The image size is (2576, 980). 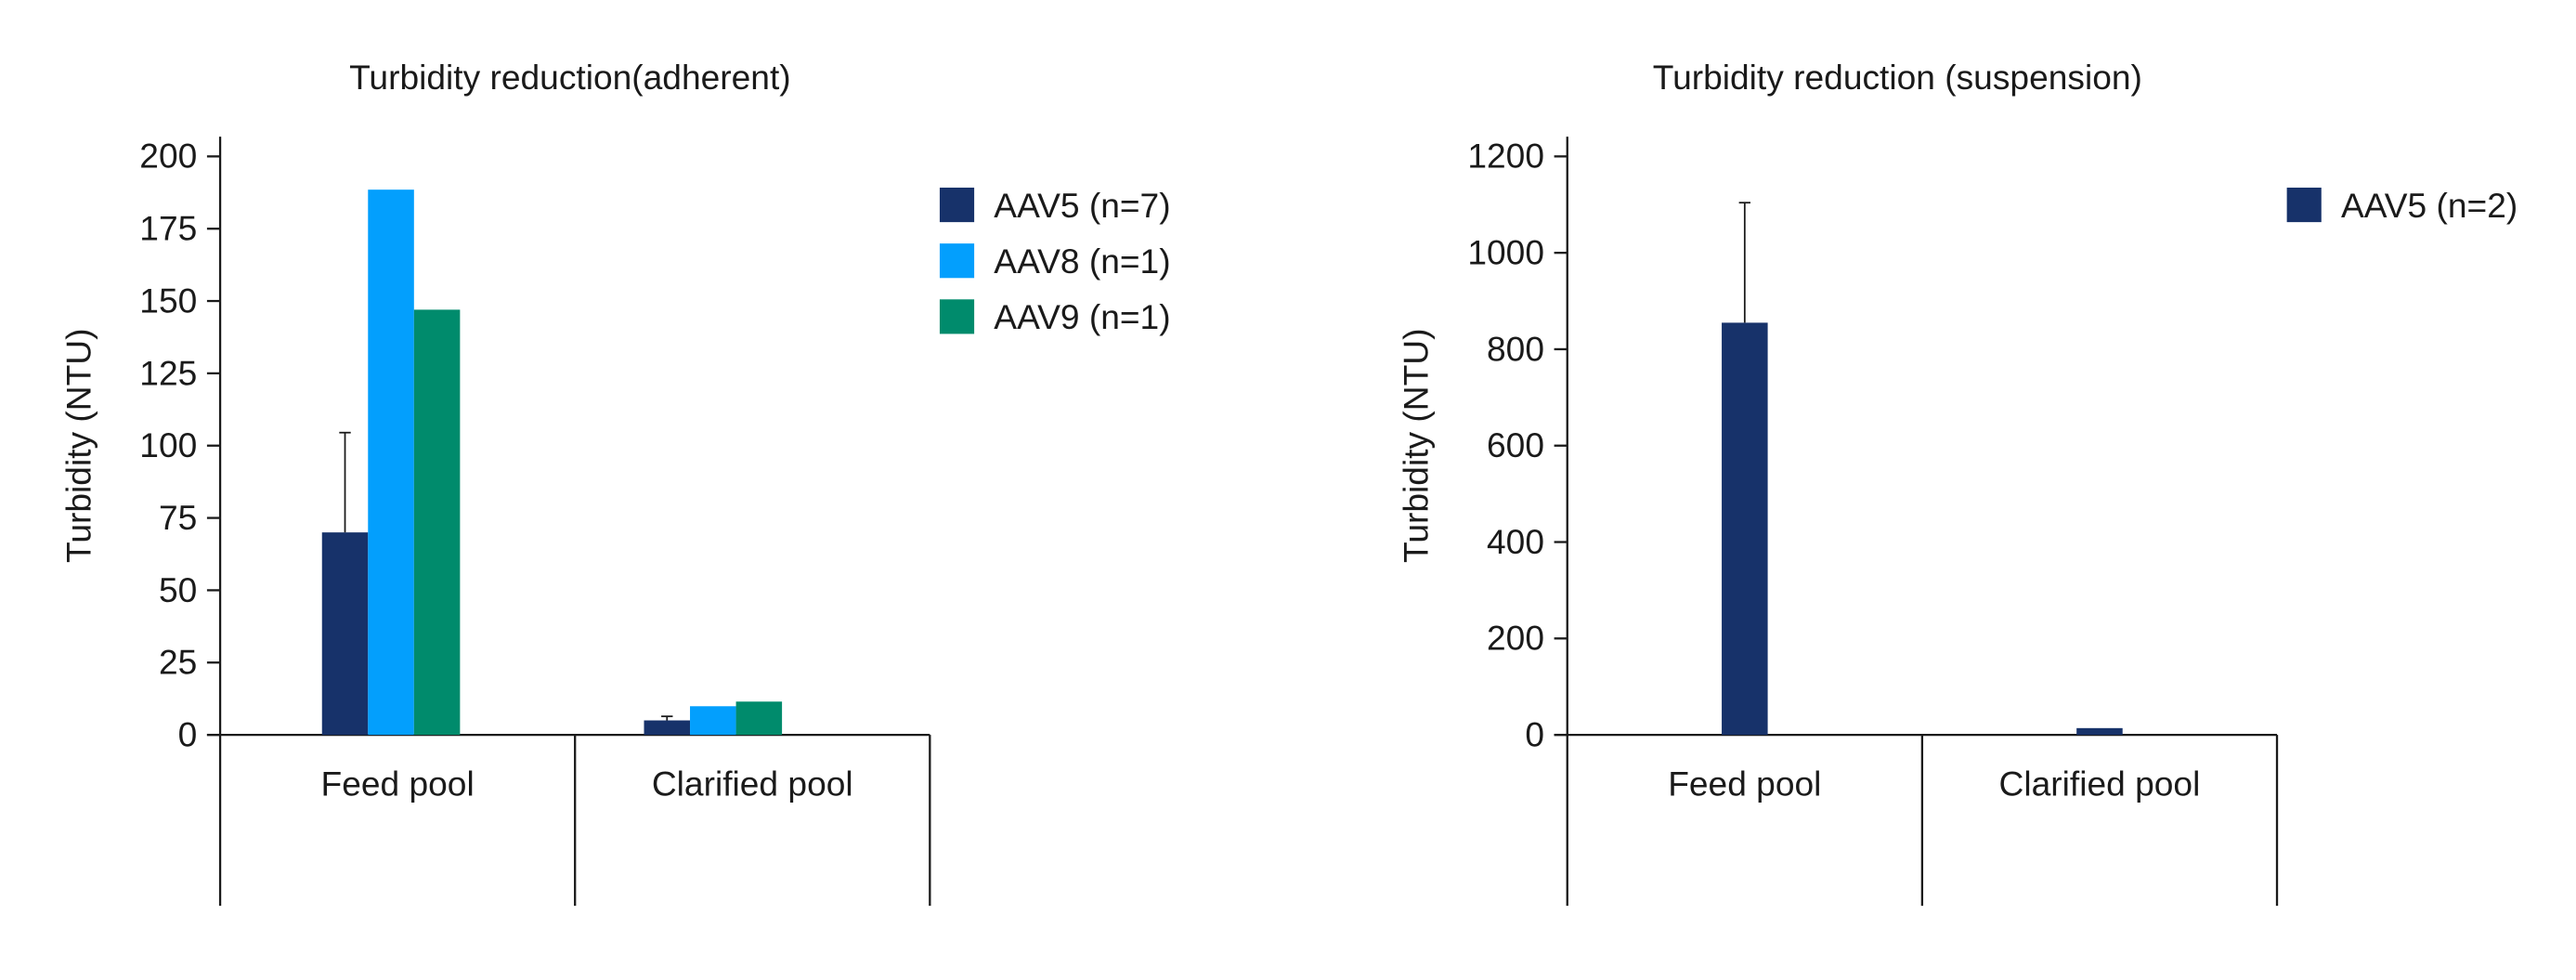 I want to click on legend-label: AAV5 (n=2), so click(x=2429, y=205).